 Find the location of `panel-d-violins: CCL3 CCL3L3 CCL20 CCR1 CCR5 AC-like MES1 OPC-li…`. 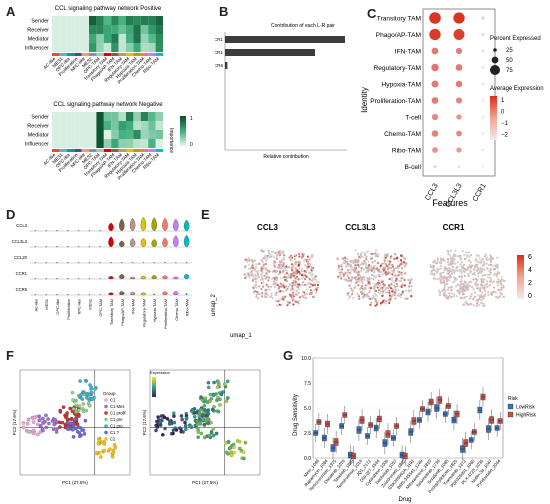

panel-d-violins: CCL3 CCL3L3 CCL20 CCR1 CCR5 AC-like MES1 OPC-li… is located at coordinates (102, 273).